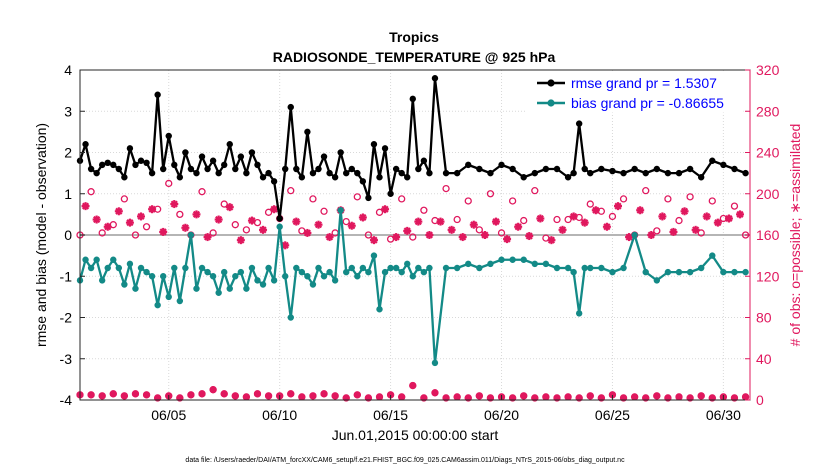 This screenshot has height=475, width=830. What do you see at coordinates (168, 415) in the screenshot?
I see `x-tick-label: 06/05` at bounding box center [168, 415].